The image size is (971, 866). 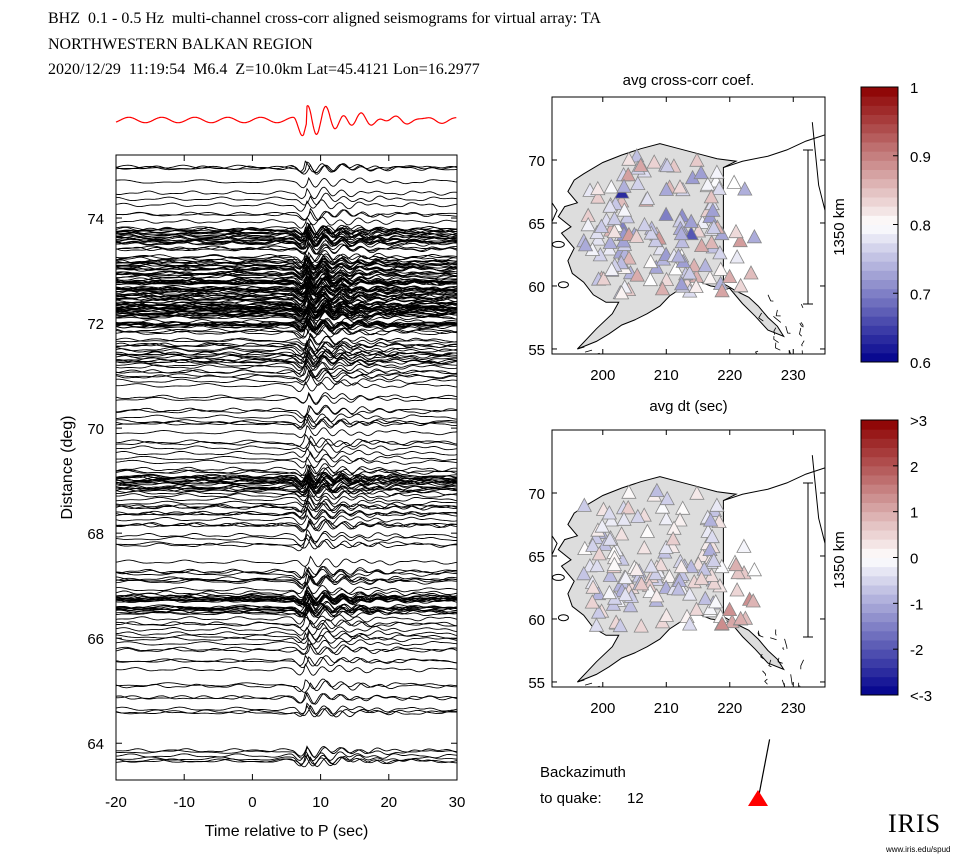 I want to click on backazimuth-label: Backazimuth, so click(x=583, y=772).